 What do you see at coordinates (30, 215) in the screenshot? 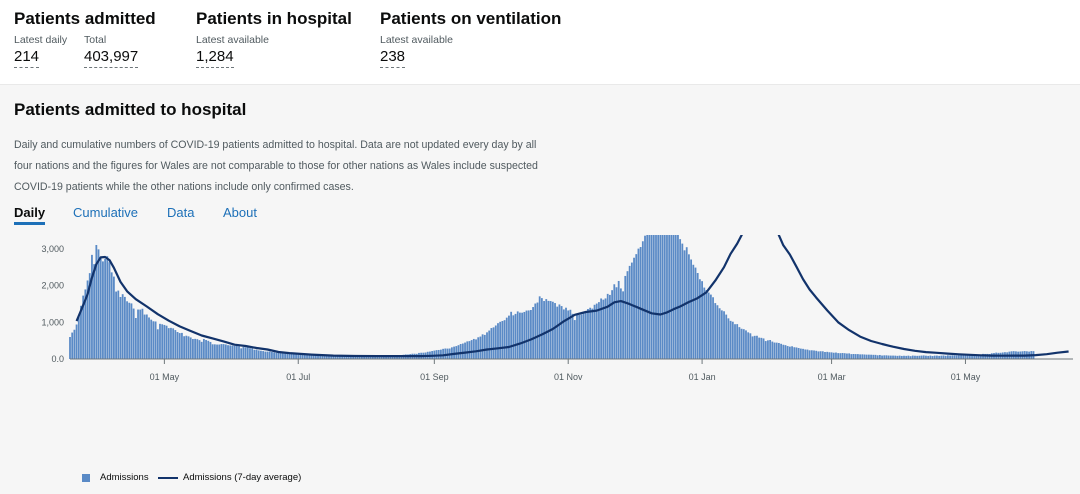
I see `tab-daily: Daily` at bounding box center [30, 215].